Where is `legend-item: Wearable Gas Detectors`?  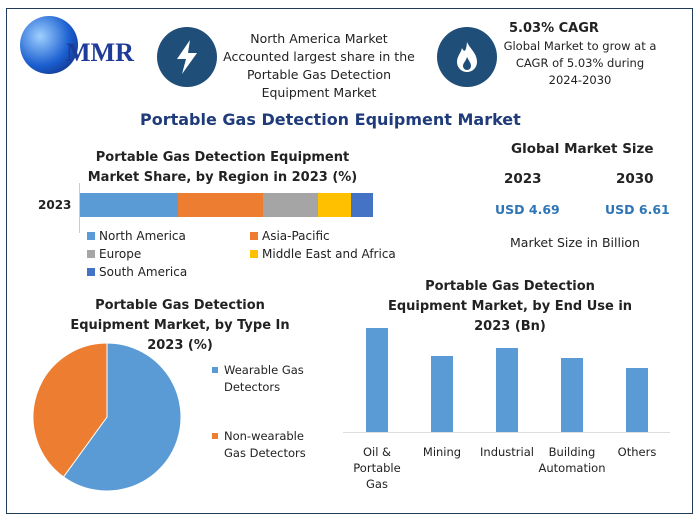
legend-item: Wearable Gas Detectors is located at coordinates (269, 379).